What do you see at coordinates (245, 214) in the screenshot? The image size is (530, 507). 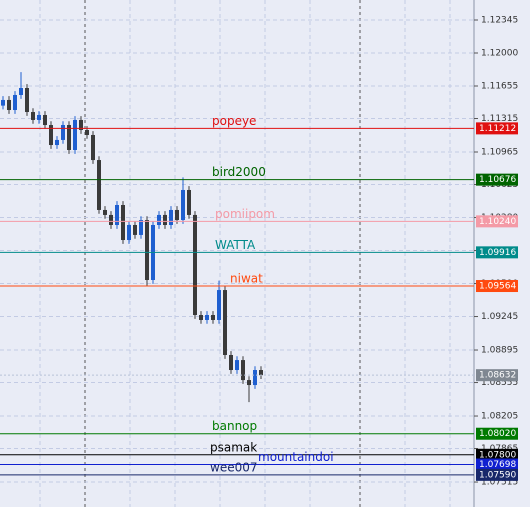 I see `level-name: pomiipom` at bounding box center [245, 214].